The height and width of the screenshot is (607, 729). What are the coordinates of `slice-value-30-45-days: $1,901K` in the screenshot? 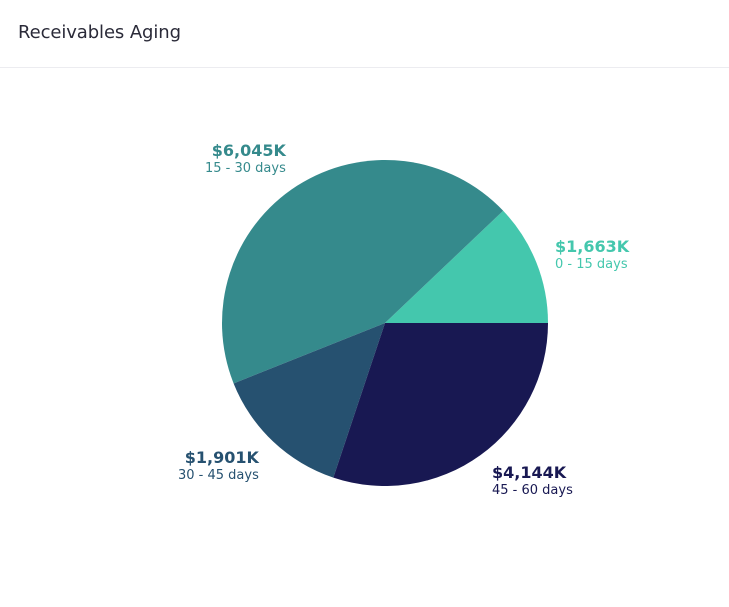 It's located at (221, 457).